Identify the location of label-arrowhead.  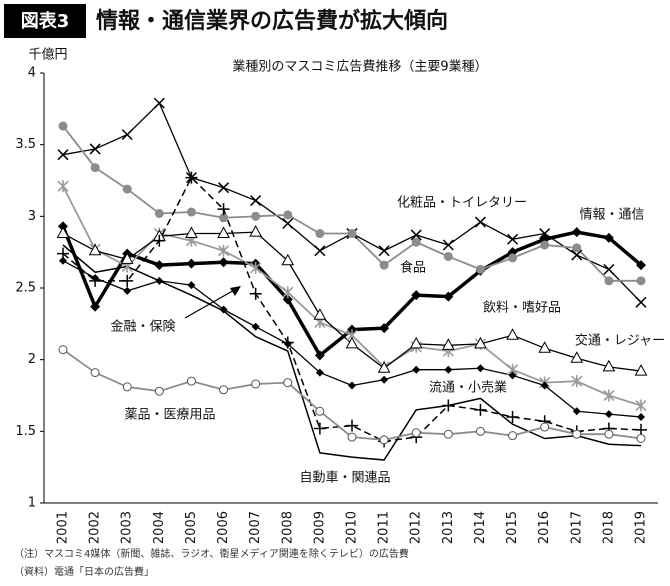
(235, 291).